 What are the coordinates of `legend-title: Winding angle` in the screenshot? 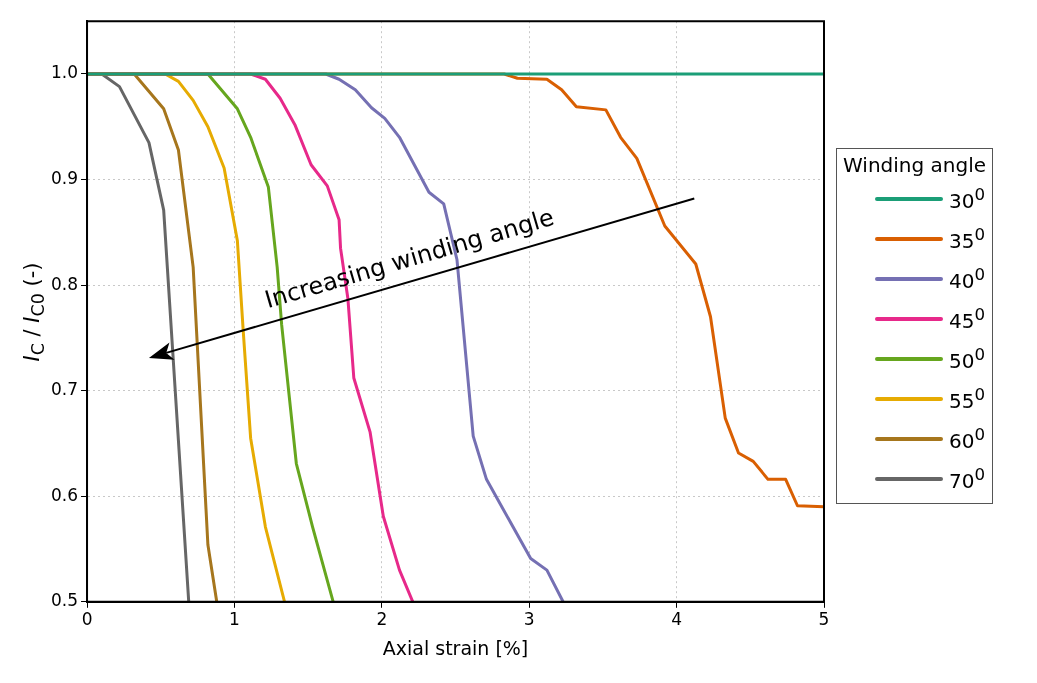 It's located at (915, 165).